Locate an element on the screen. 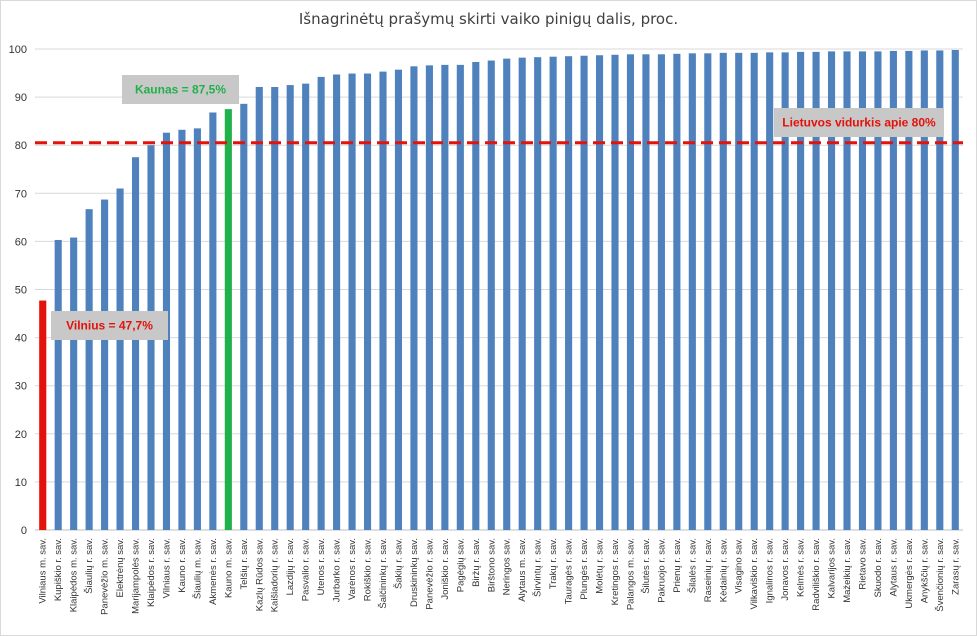  x-tick-label: Šiaulių m. sav. is located at coordinates (197, 568).